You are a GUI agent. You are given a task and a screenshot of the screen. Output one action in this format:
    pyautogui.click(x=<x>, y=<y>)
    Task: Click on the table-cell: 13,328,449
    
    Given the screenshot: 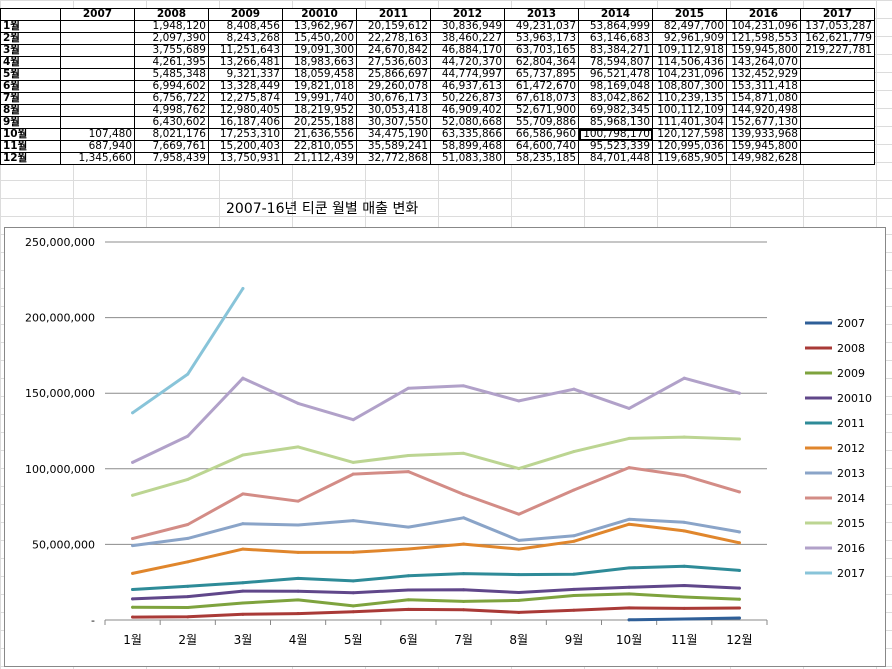 What is the action you would take?
    pyautogui.click(x=245, y=86)
    